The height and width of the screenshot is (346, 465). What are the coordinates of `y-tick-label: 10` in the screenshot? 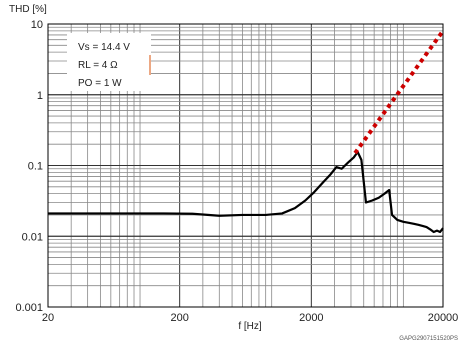 It's located at (37, 25).